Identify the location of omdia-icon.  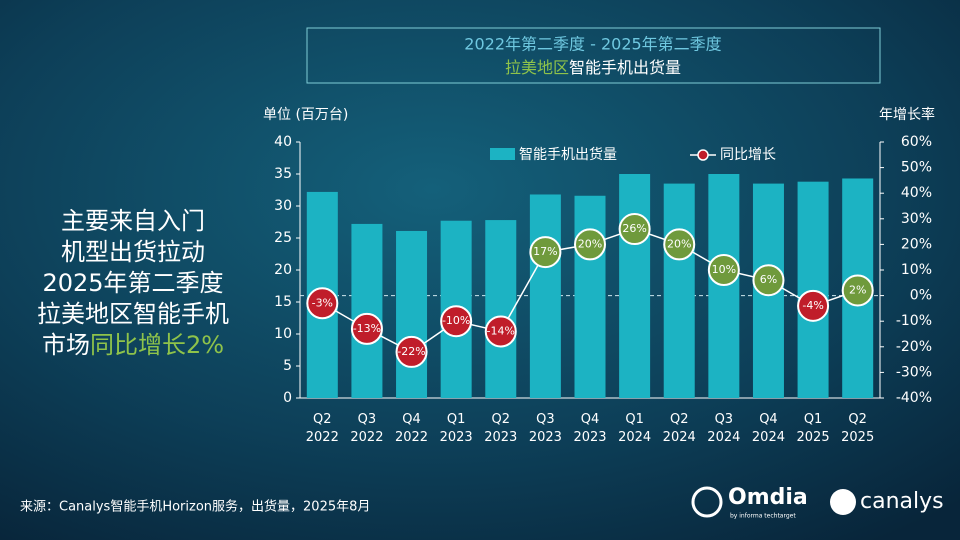
(707, 502).